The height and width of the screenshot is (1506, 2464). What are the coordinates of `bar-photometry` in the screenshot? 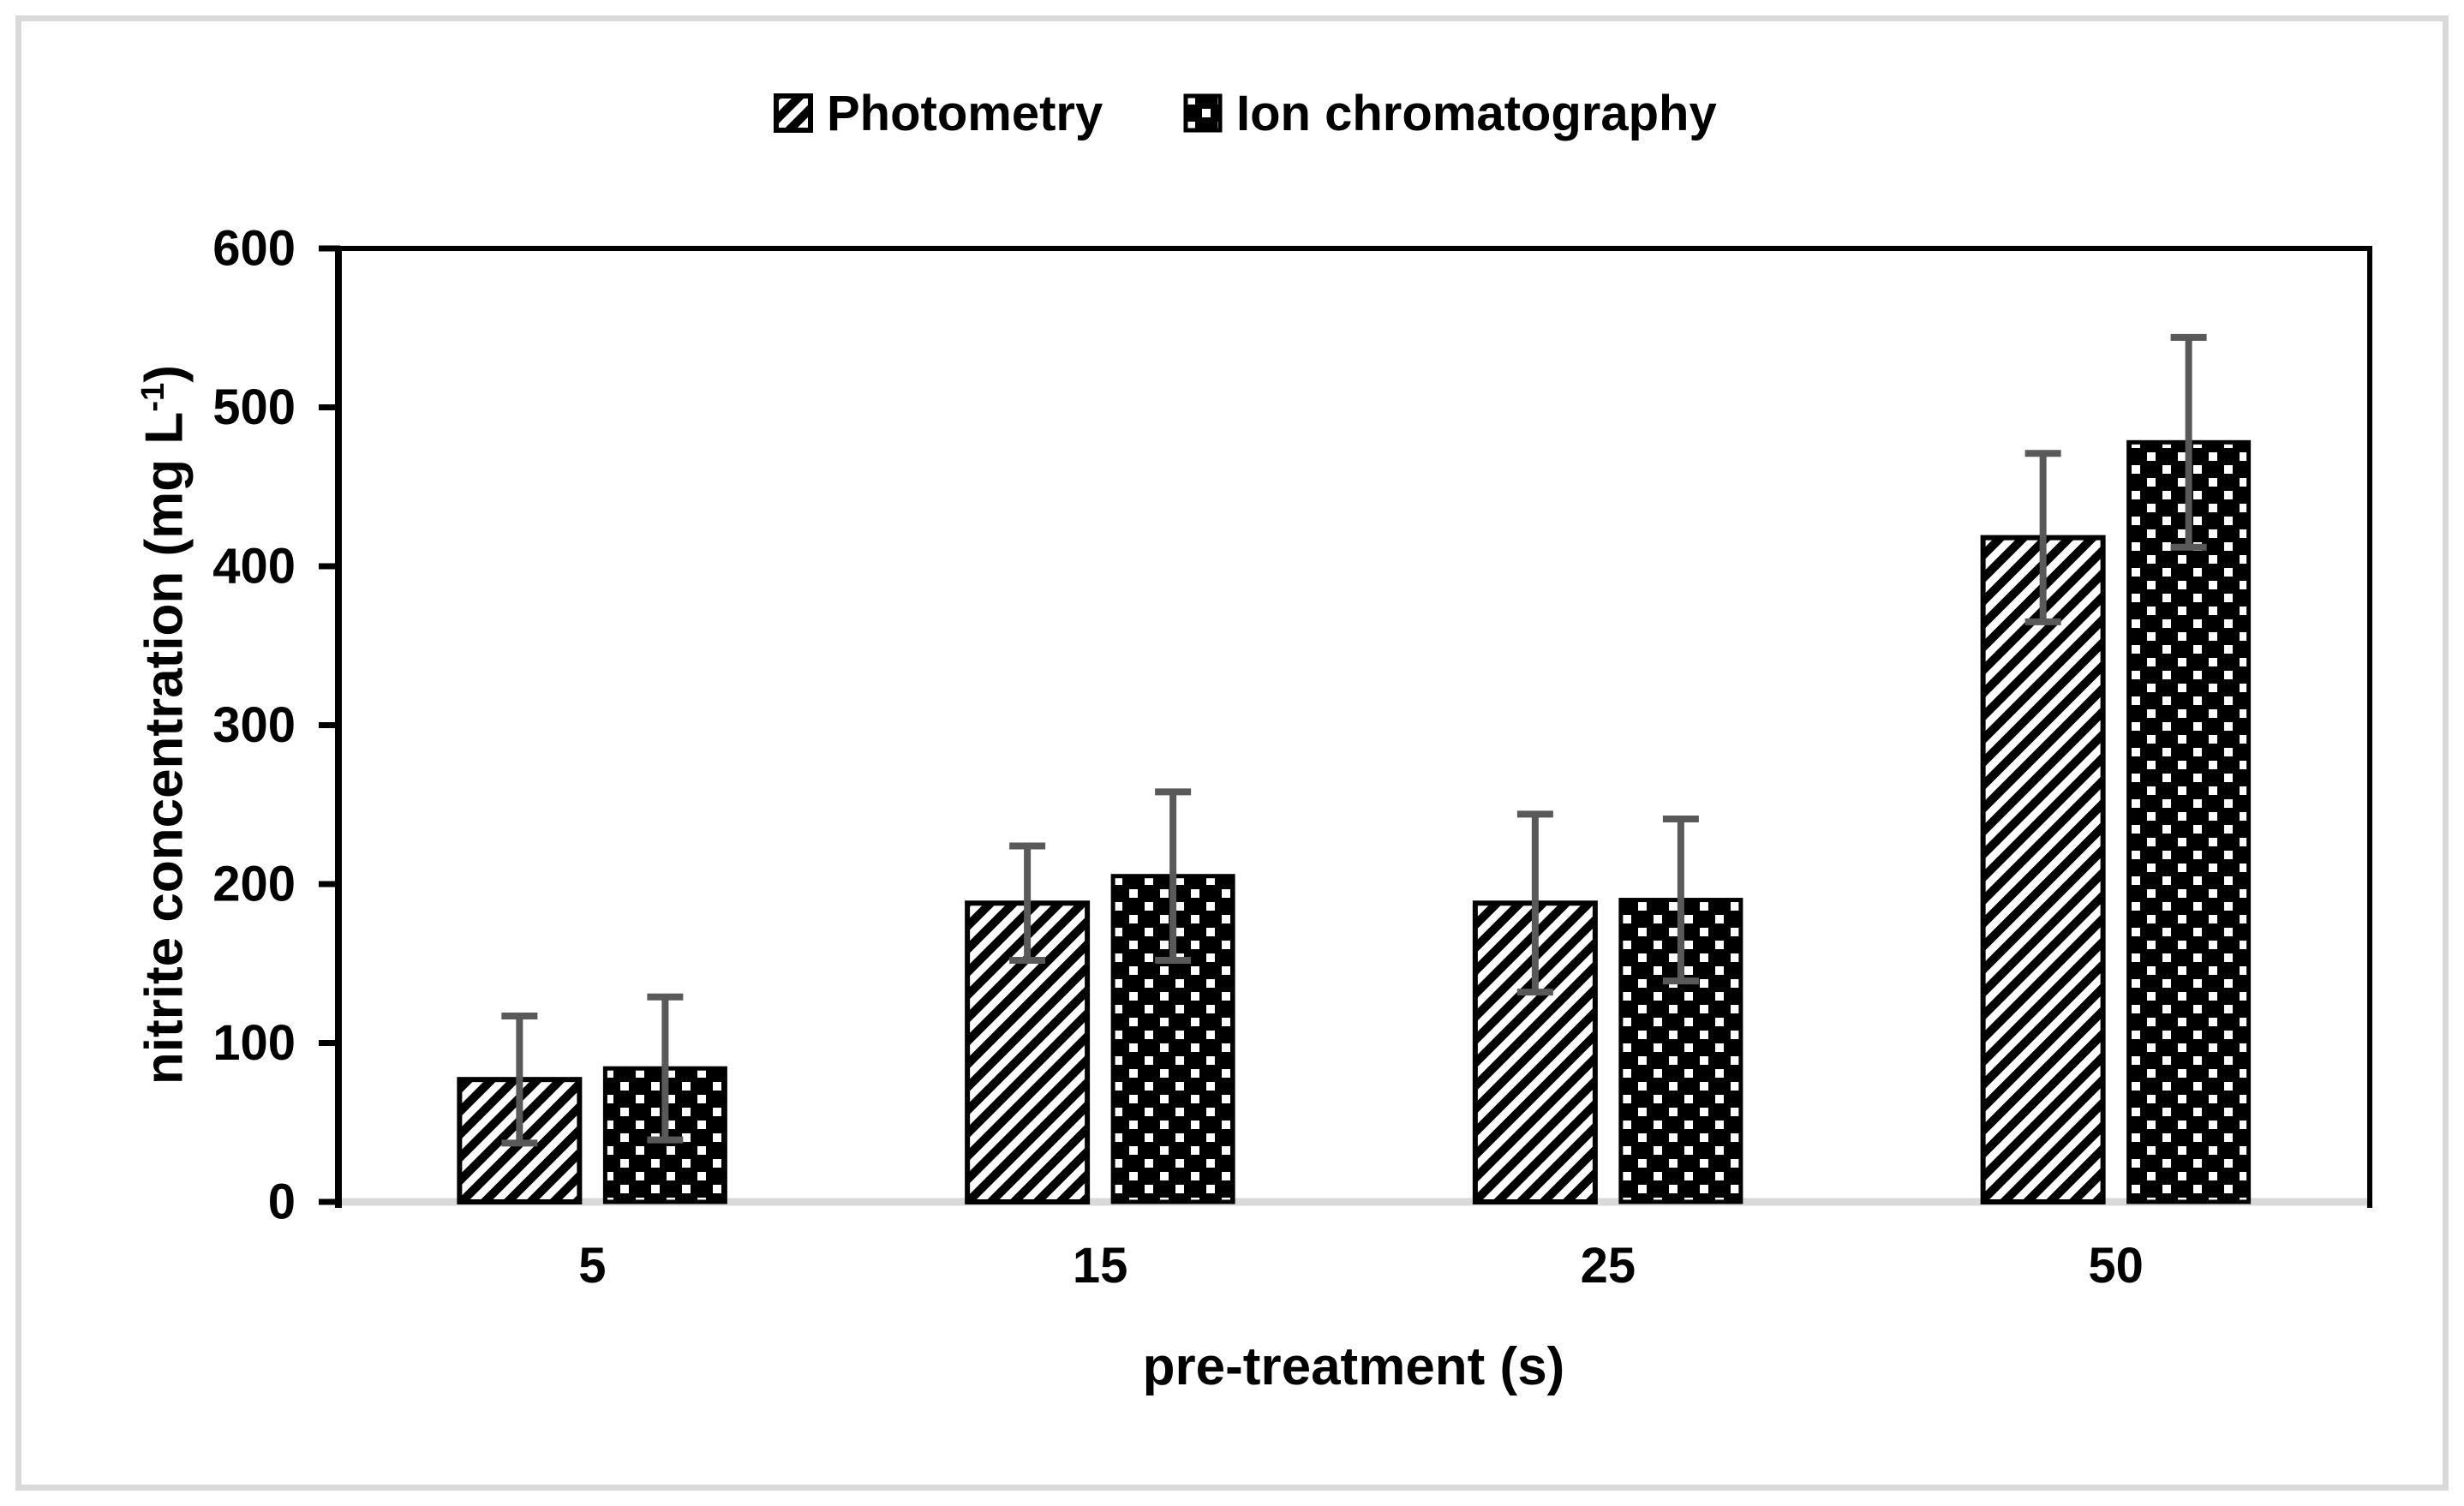 It's located at (2043, 869).